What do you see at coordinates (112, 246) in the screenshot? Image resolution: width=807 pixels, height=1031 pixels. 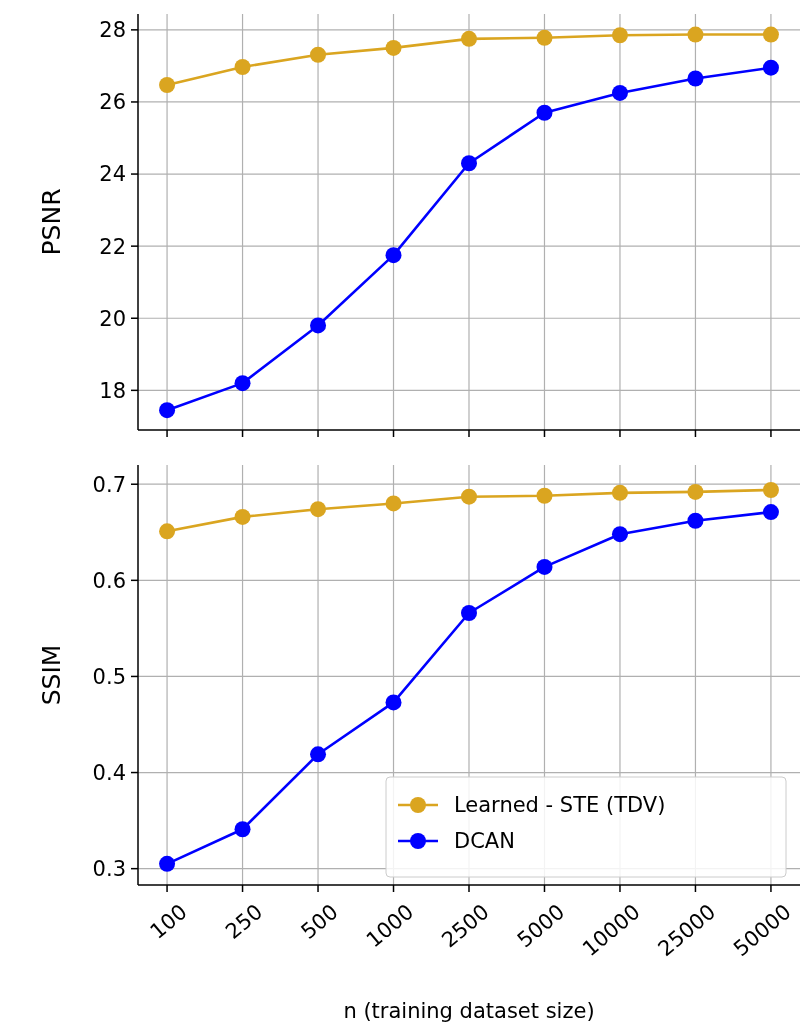 I see `y-tick-label: 22` at bounding box center [112, 246].